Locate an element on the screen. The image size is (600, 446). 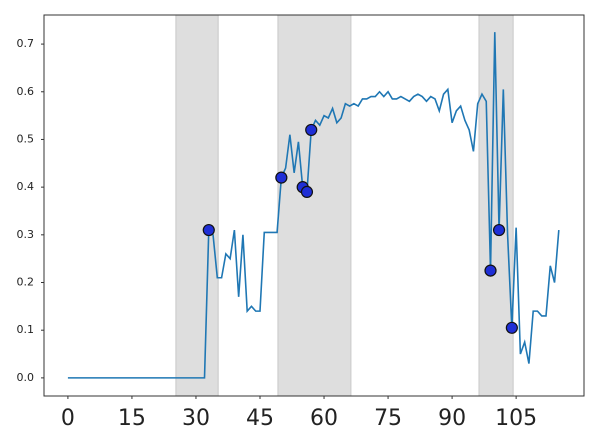
y-tick-label: 0.4 is located at coordinates (26, 186).